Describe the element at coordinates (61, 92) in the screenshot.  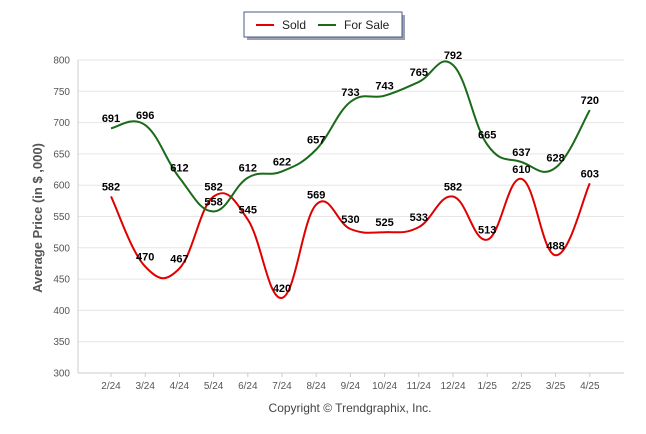
I see `y-tick-label: 750` at that location.